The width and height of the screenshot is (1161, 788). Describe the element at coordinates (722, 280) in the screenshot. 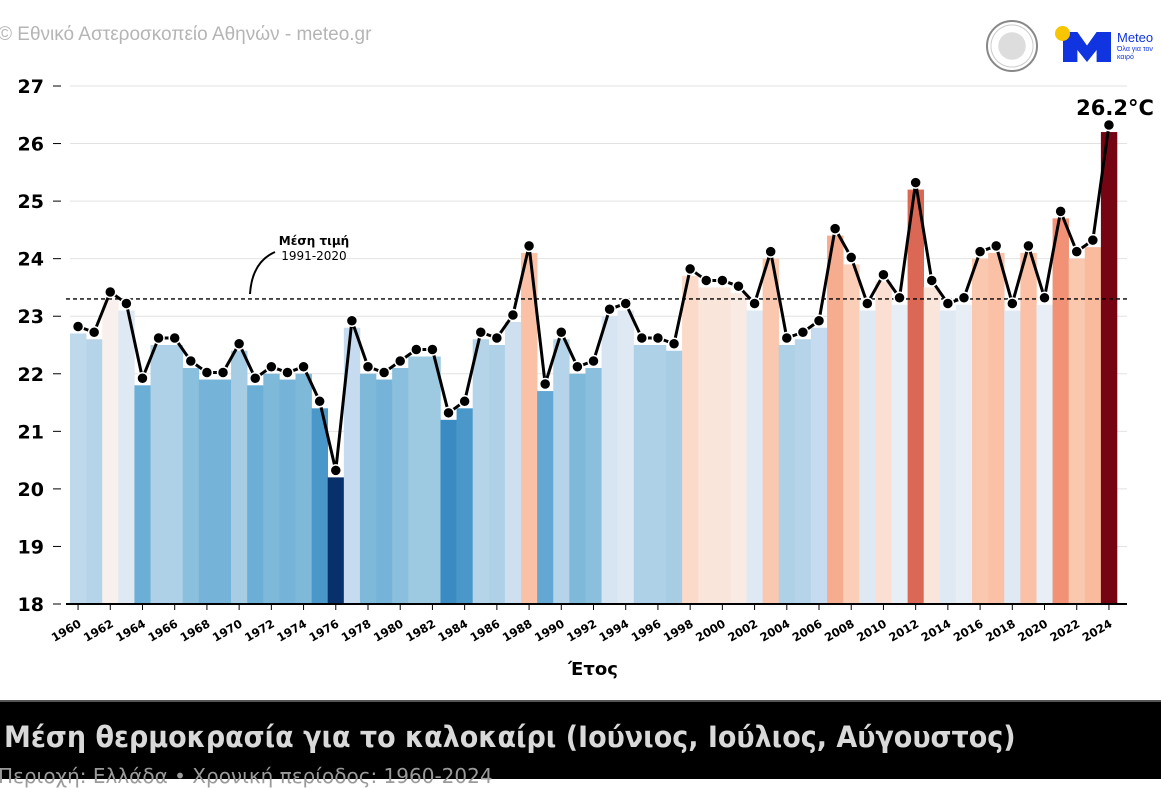

I see `point-2000` at that location.